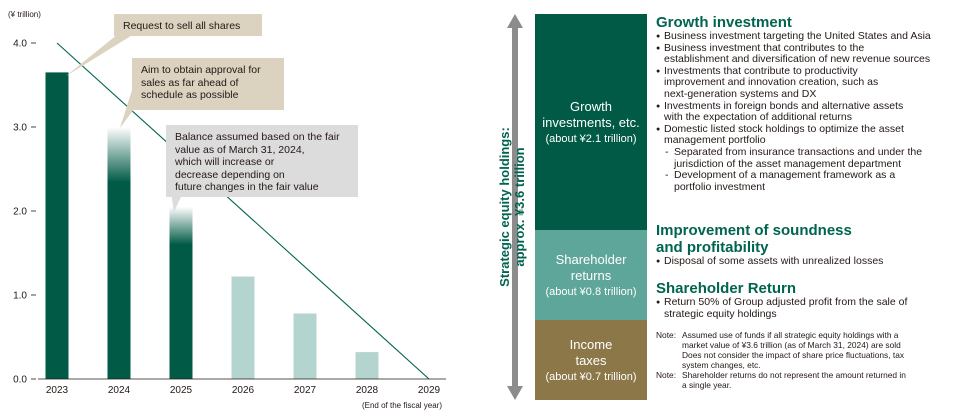 Image resolution: width=964 pixels, height=415 pixels. What do you see at coordinates (190, 95) in the screenshot?
I see `callout-early-approval-line3: schedule as possible` at bounding box center [190, 95].